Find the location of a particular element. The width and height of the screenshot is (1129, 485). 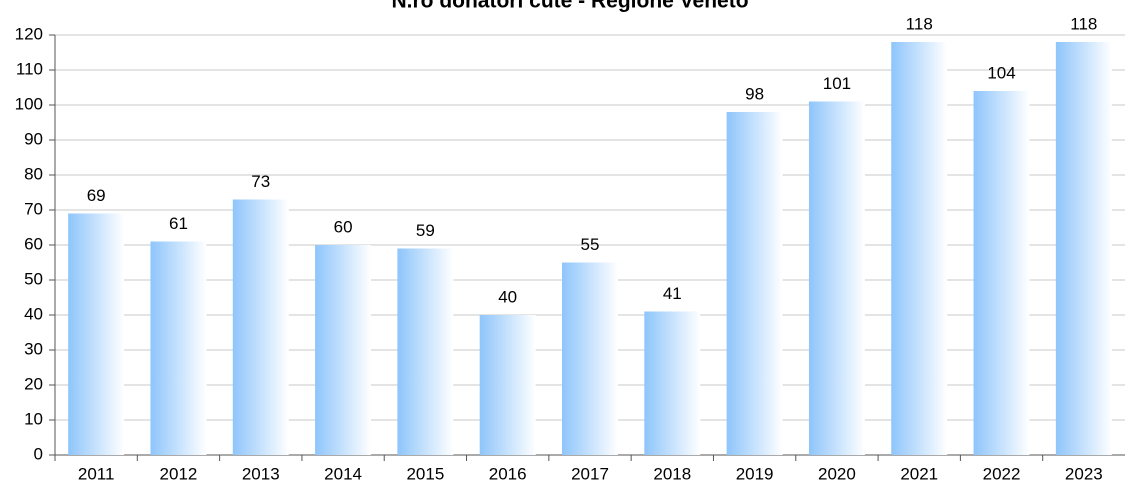

y-tick-label: 120 is located at coordinates (29, 33).